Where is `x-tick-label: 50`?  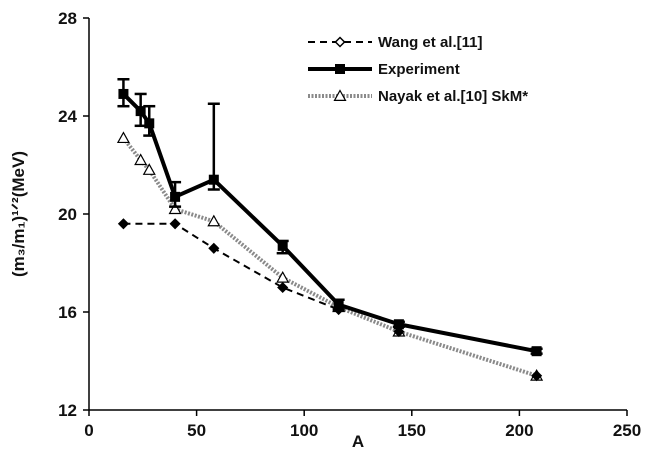
x-tick-label: 50 is located at coordinates (196, 430).